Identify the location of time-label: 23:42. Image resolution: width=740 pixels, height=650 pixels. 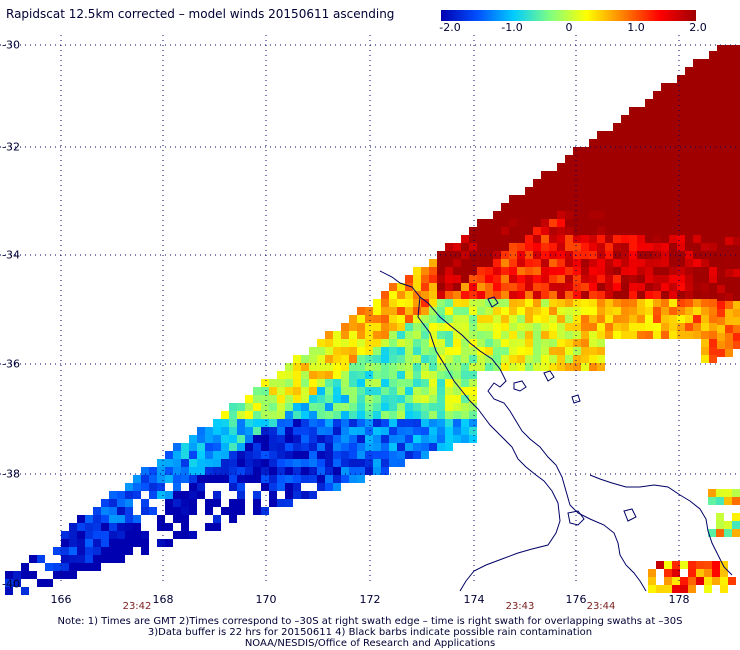
(137, 606).